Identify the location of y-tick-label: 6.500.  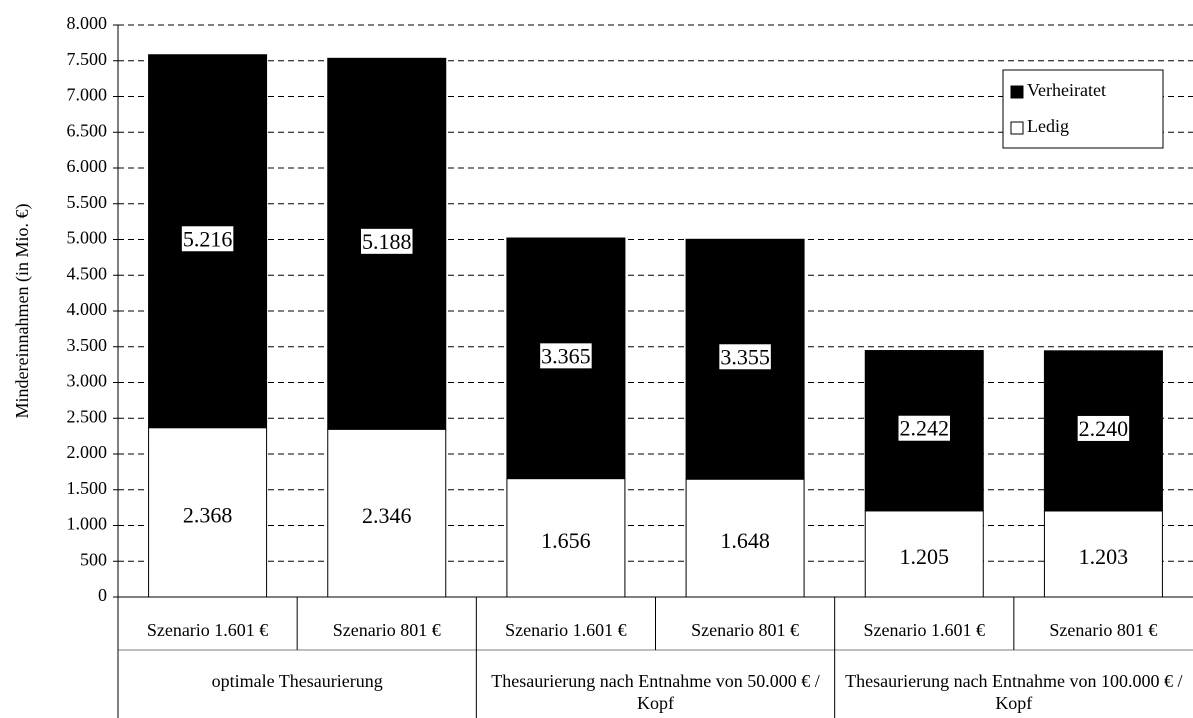
(87, 130).